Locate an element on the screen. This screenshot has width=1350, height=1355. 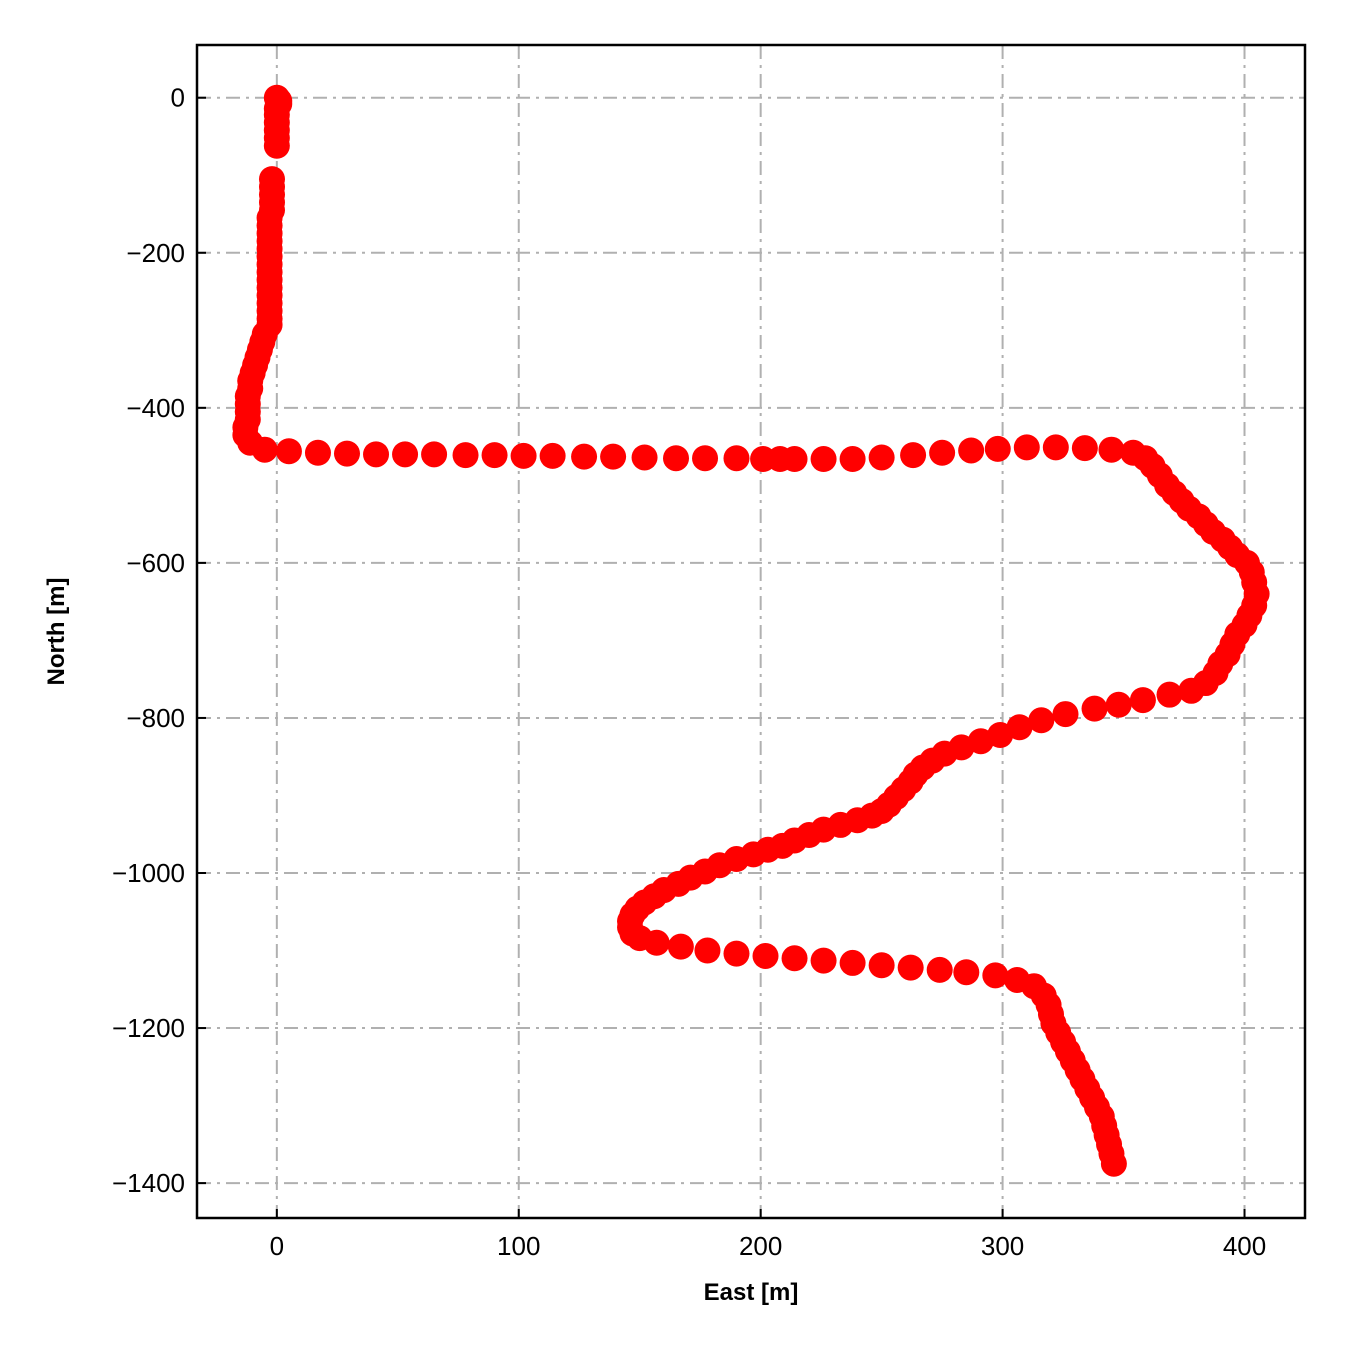
x-tick-label: 400 is located at coordinates (1244, 1246).